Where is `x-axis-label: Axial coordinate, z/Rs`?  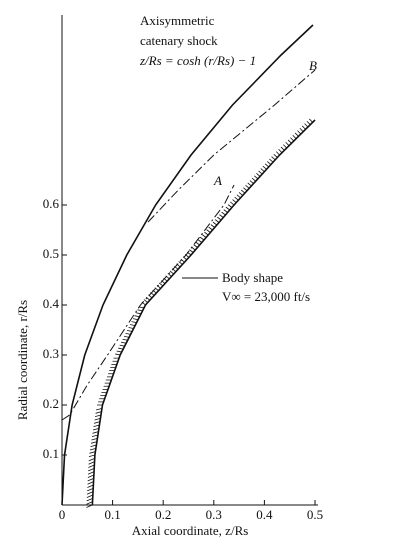 x-axis-label: Axial coordinate, z/Rs is located at coordinates (190, 530).